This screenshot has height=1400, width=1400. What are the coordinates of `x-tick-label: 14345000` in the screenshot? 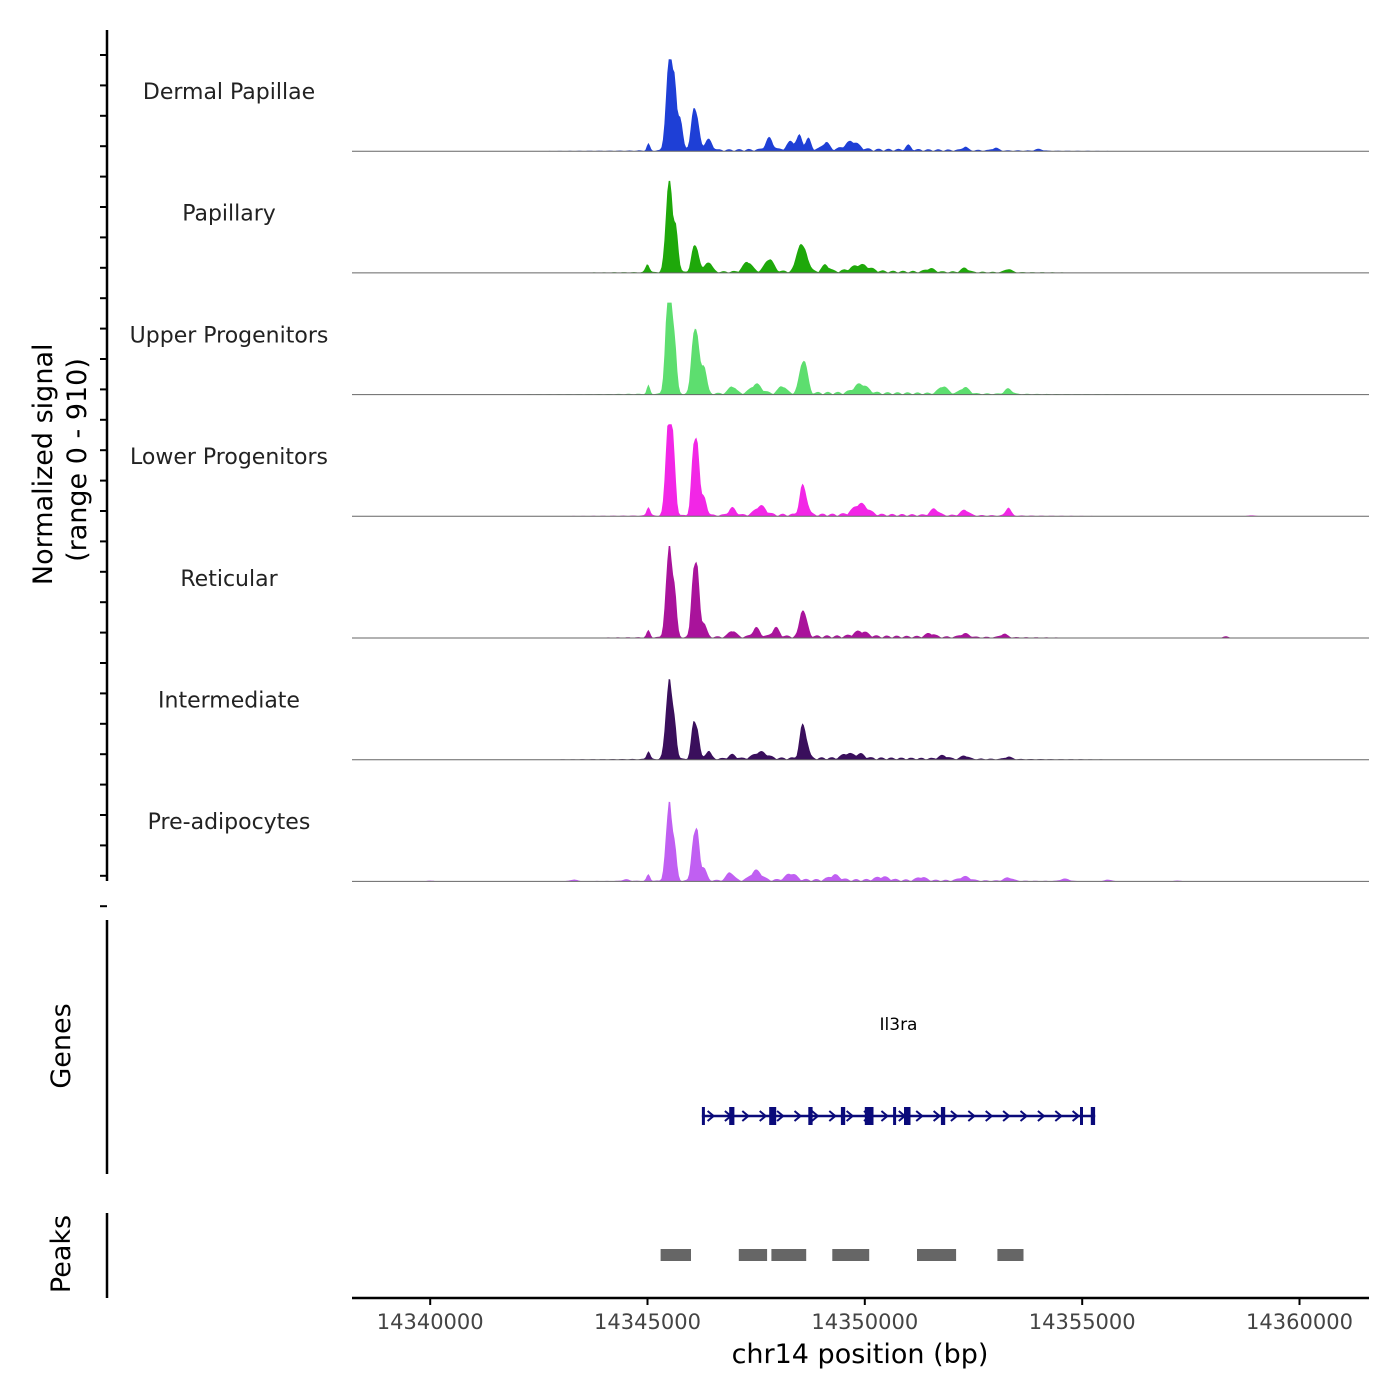 It's located at (647, 1322).